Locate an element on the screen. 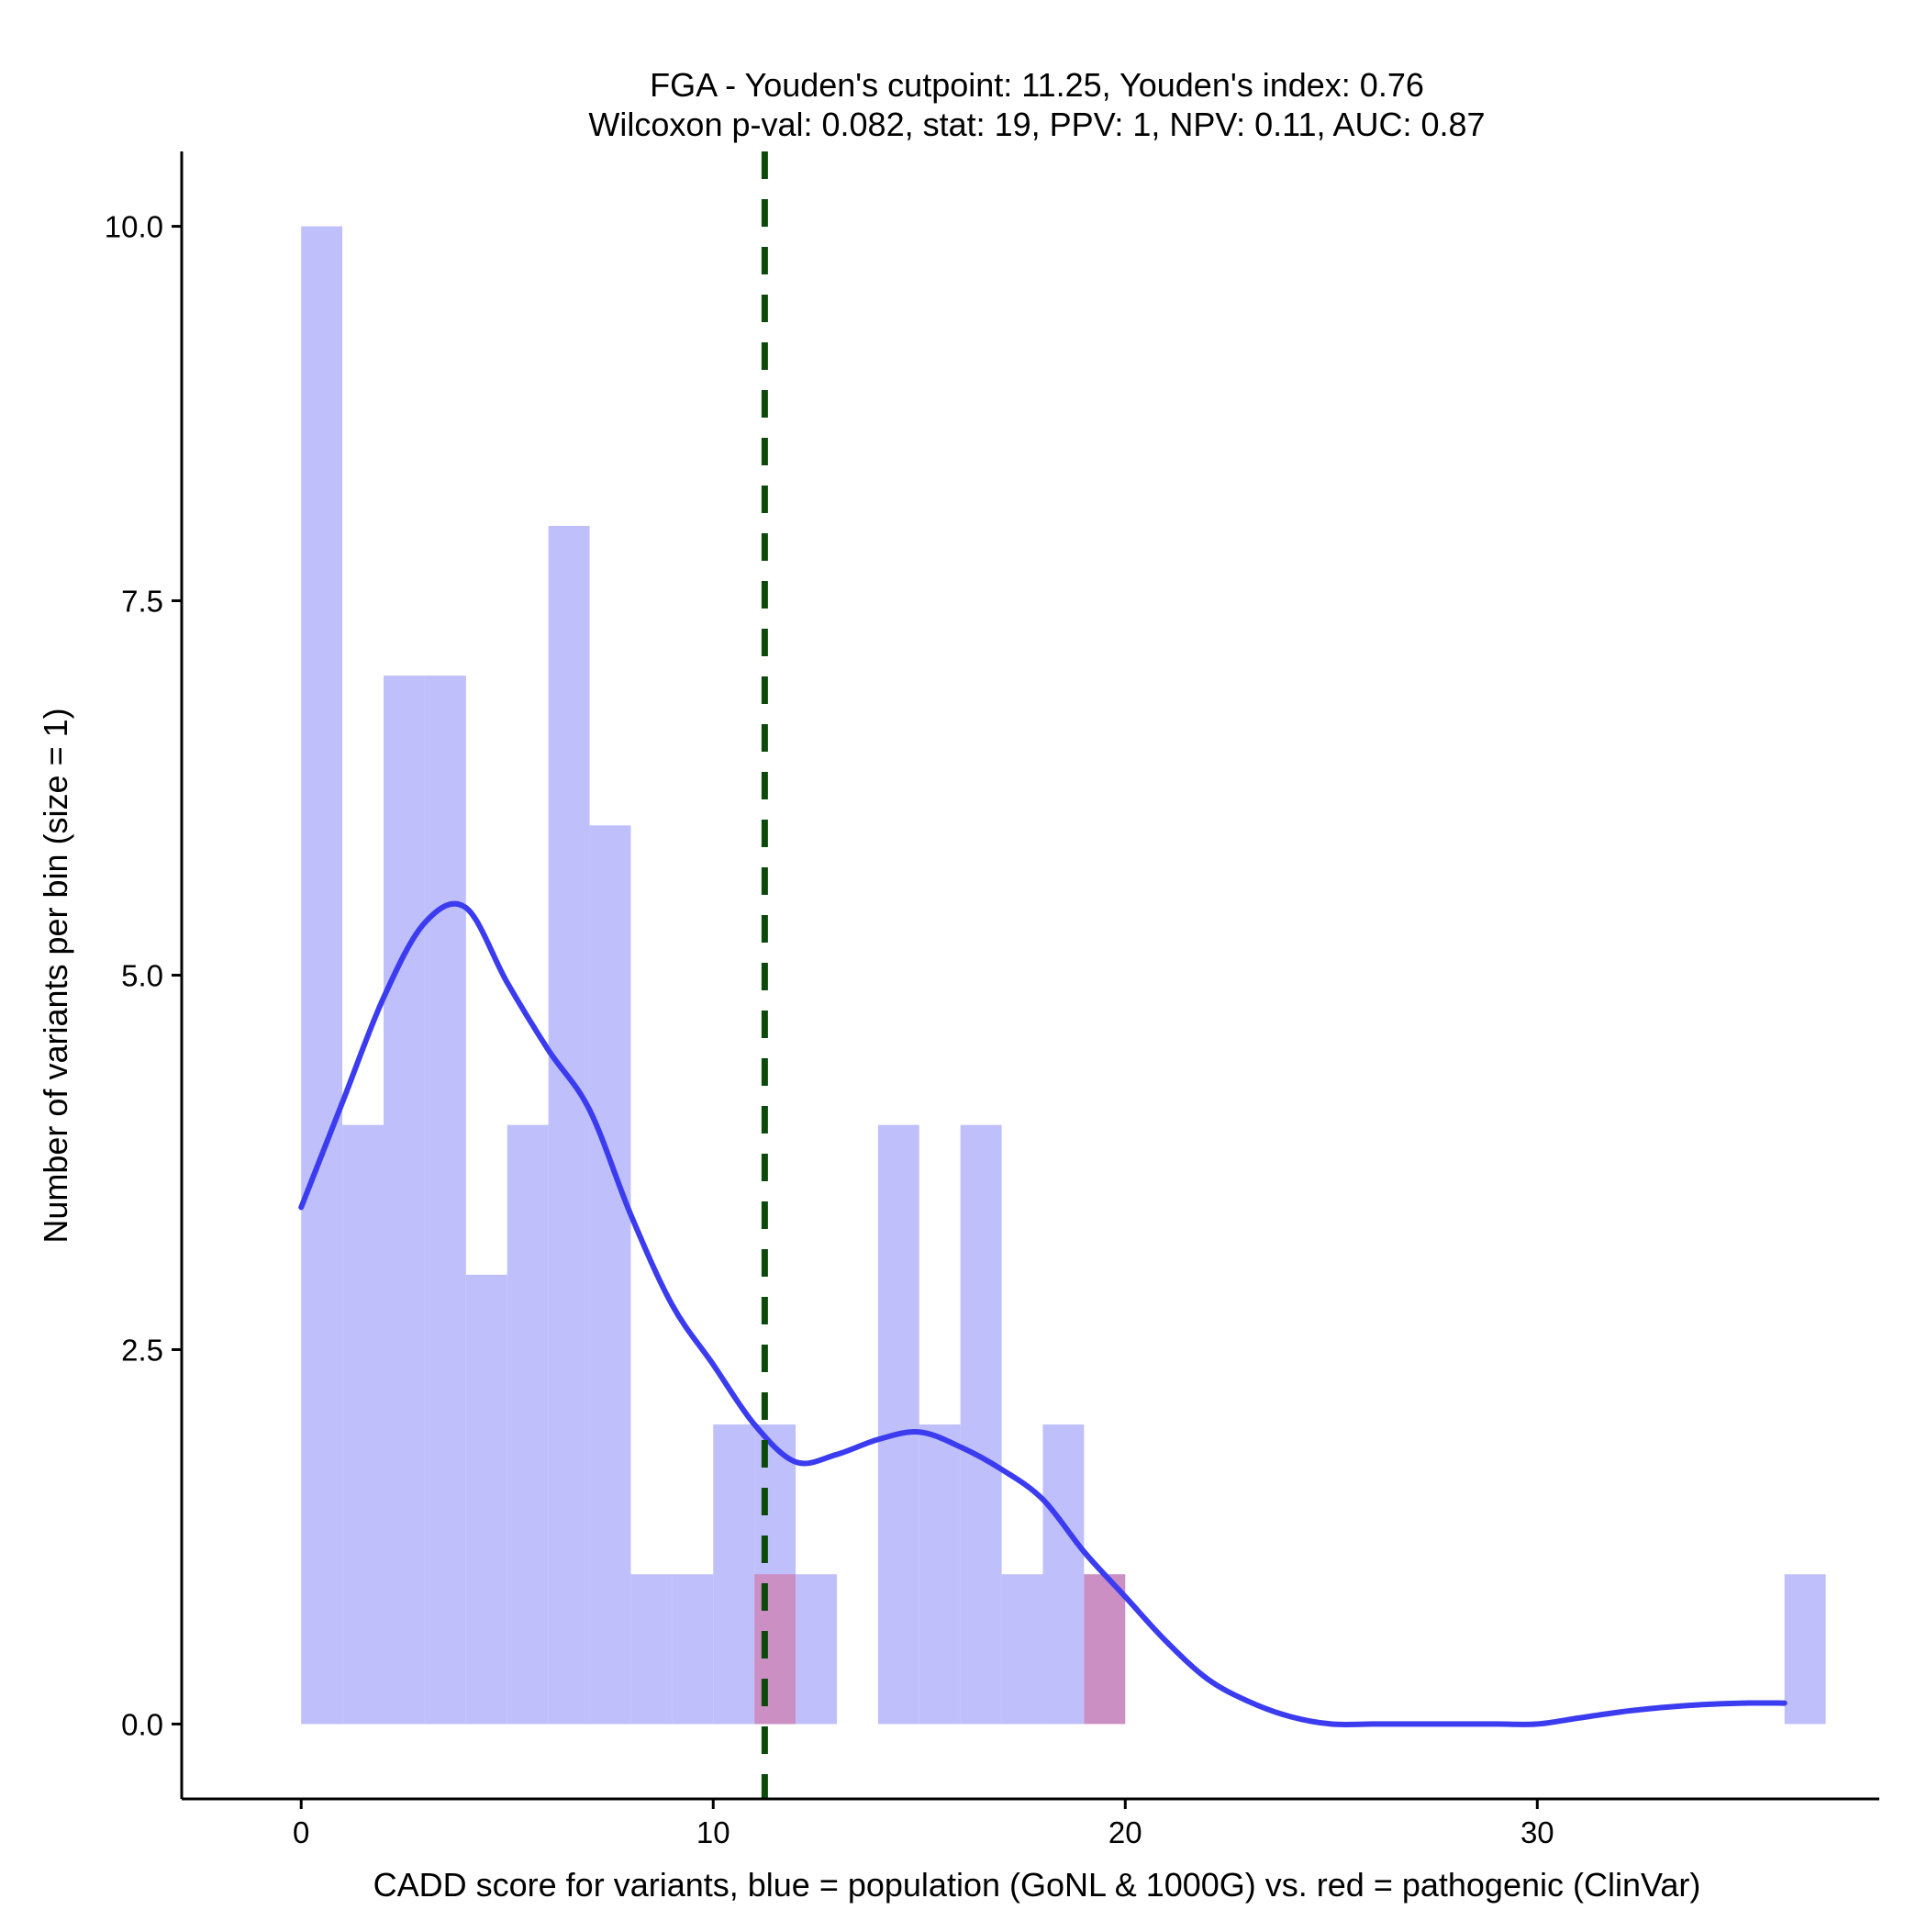 This screenshot has width=1927, height=1932. y-tick-label-4: 10.0 is located at coordinates (134, 227).